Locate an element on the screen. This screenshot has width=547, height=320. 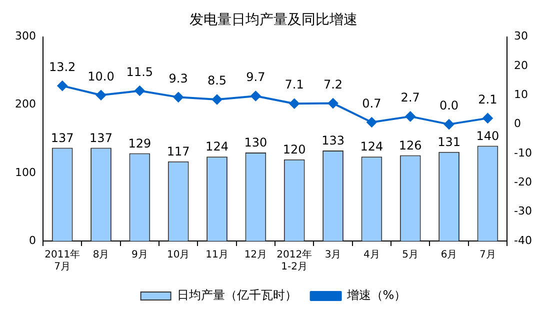
data-label: 2.7 is located at coordinates (410, 97).